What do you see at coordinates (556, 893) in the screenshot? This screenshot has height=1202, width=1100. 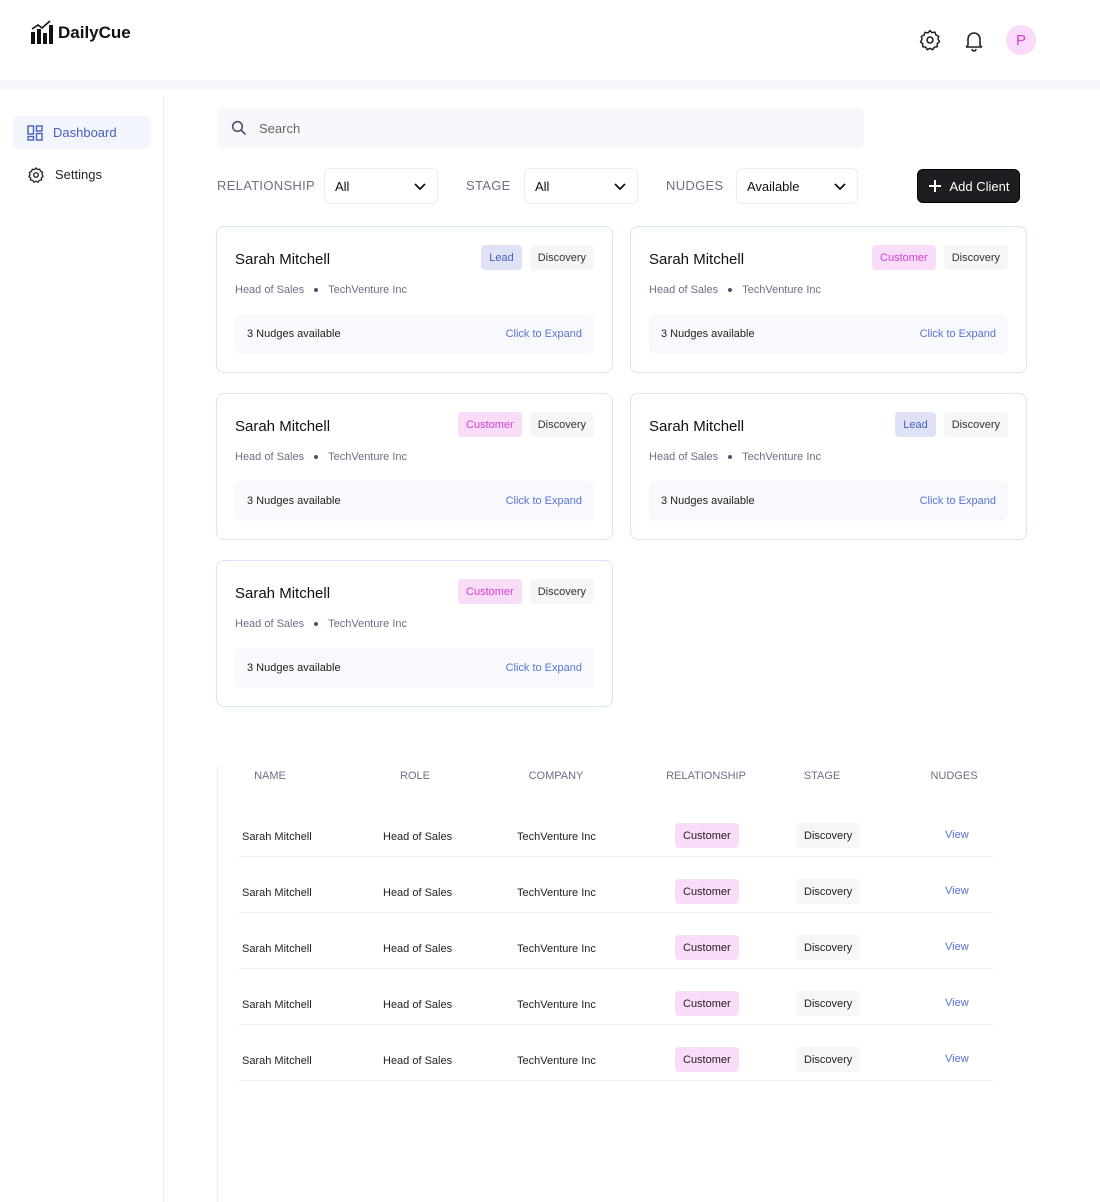 I see `cell-company: TechVenture Inc` at bounding box center [556, 893].